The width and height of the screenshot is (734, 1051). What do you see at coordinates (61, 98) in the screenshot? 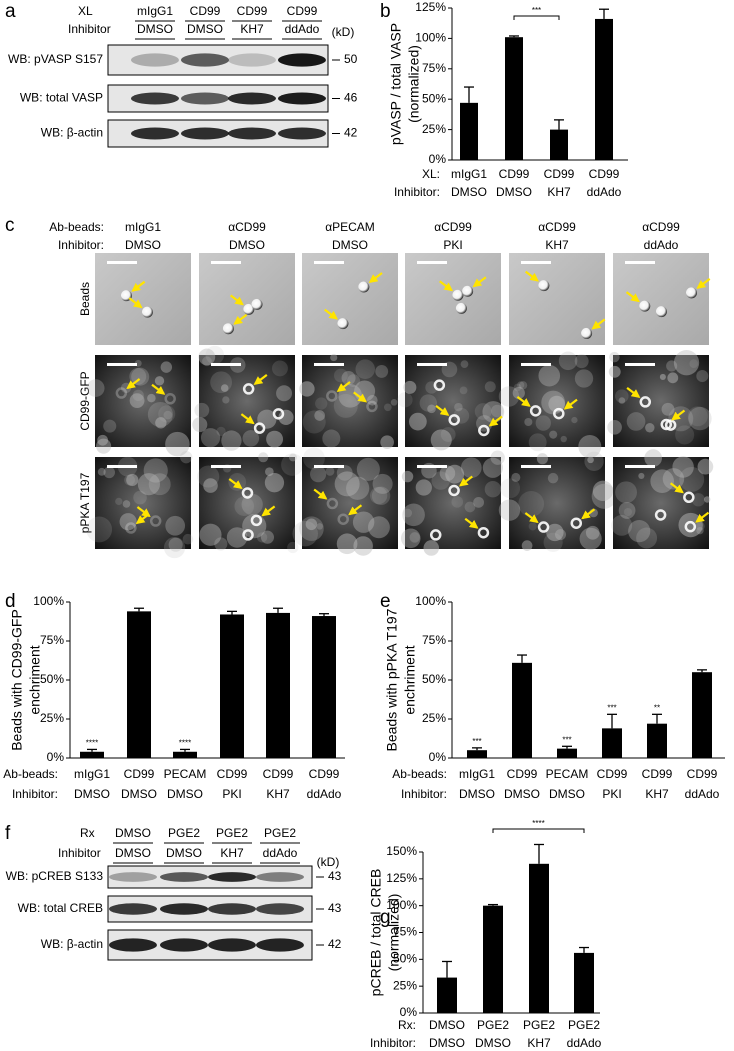
I see `blot-row-label: WB: total VASP` at bounding box center [61, 98].